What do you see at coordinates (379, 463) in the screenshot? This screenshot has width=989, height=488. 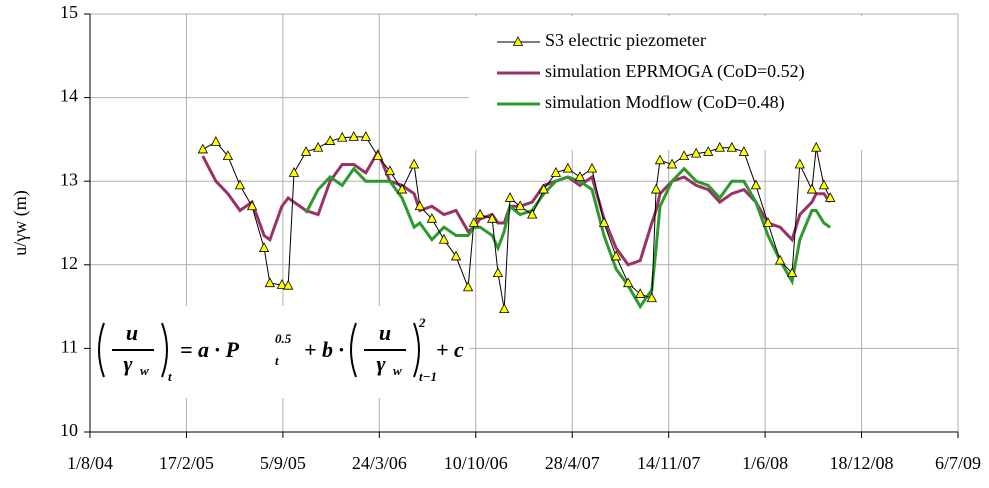 I see `x-tick-label: 24/3/06` at bounding box center [379, 463].